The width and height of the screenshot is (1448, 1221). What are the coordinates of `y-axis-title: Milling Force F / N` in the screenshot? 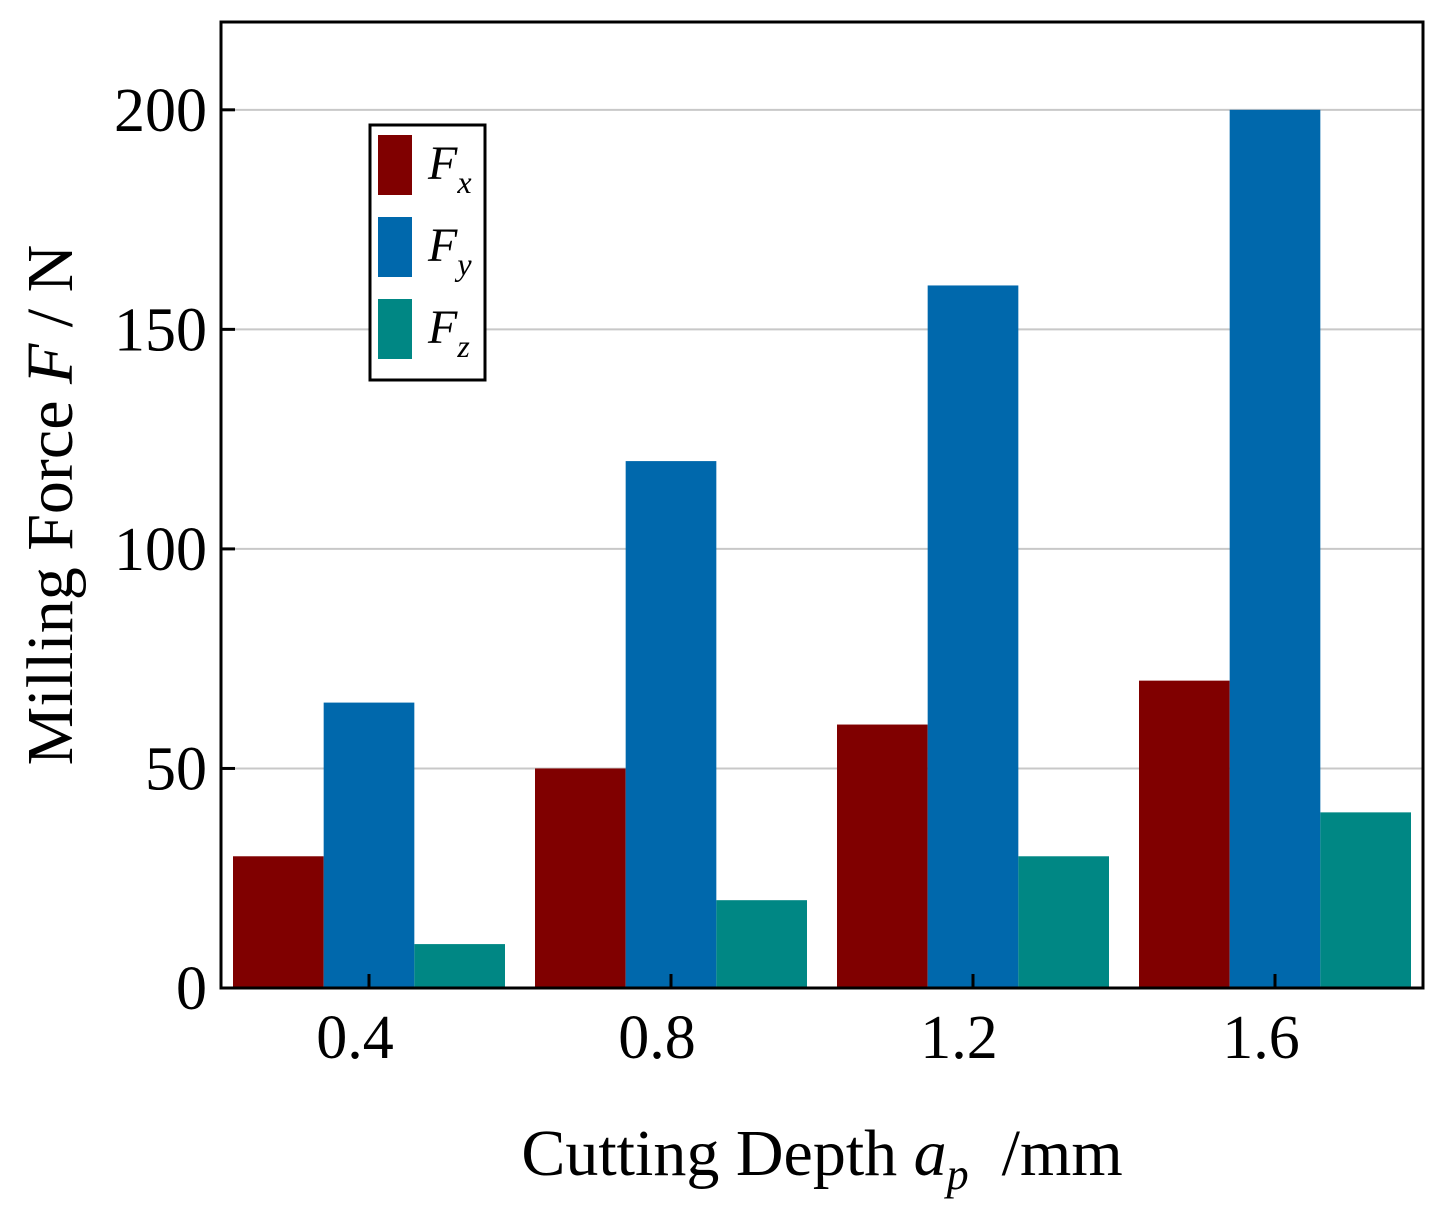 It's located at (50, 505).